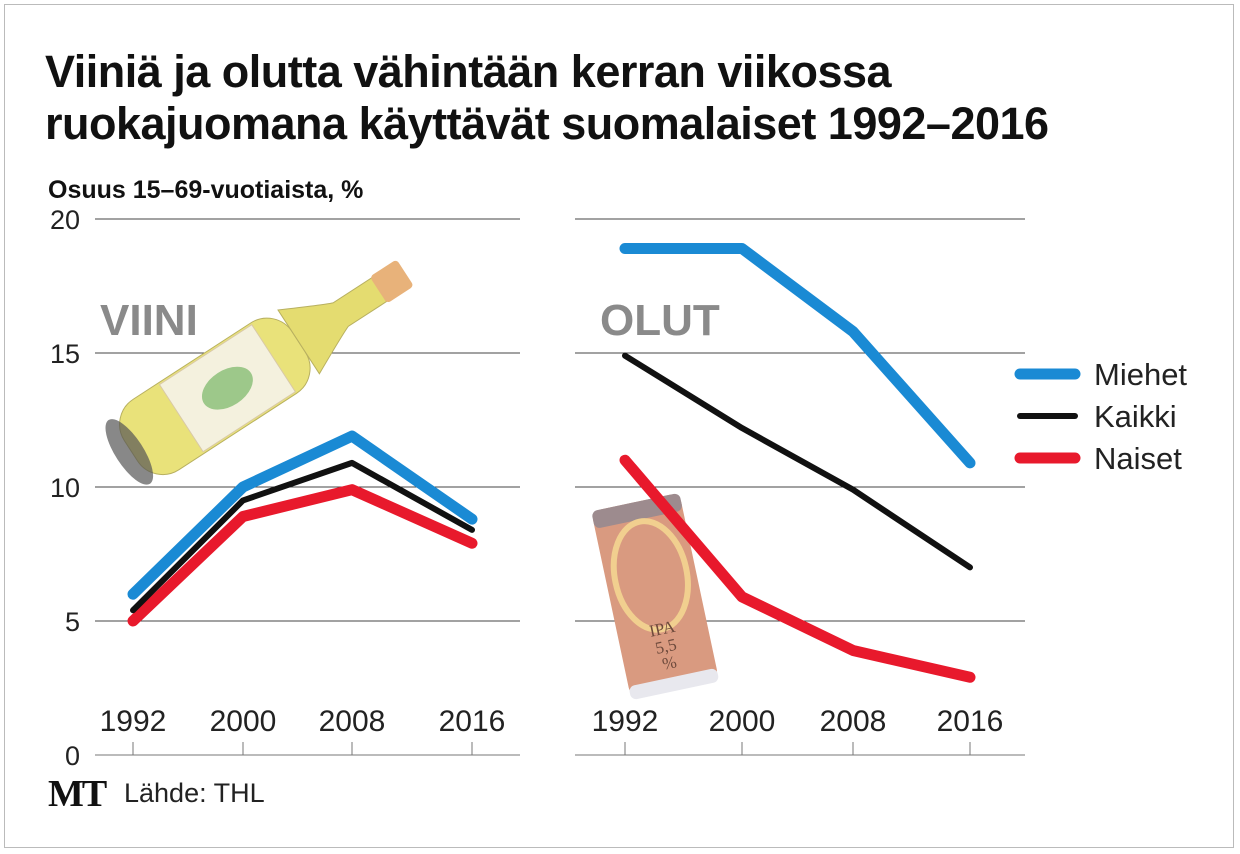 This screenshot has width=1240, height=854. Describe the element at coordinates (670, 663) in the screenshot. I see `can-label-percent: %` at that location.